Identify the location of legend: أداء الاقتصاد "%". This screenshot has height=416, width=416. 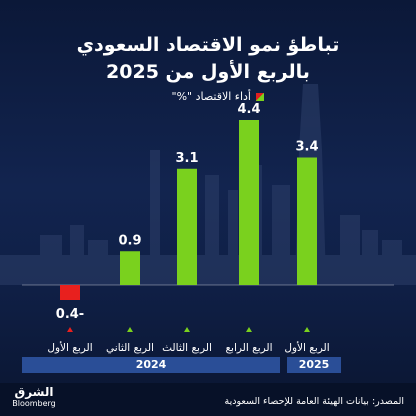
(218, 96).